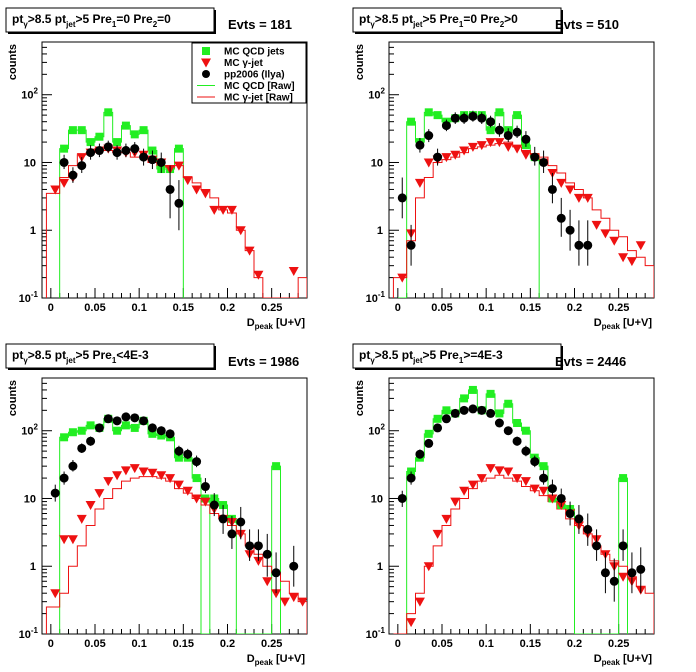 Image resolution: width=696 pixels, height=672 pixels. I want to click on x-tick-label: 0.2, so click(574, 644).